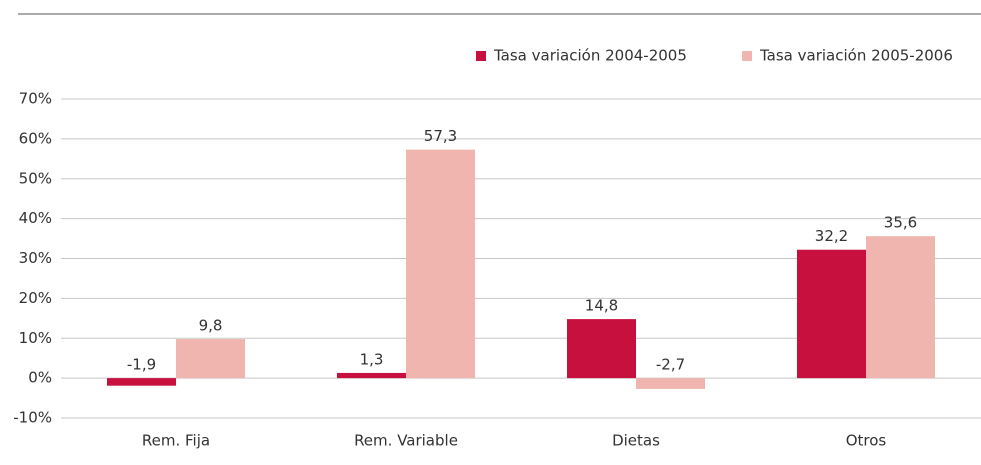 This screenshot has width=981, height=465. What do you see at coordinates (35, 178) in the screenshot?
I see `y-tick-label: 50%` at bounding box center [35, 178].